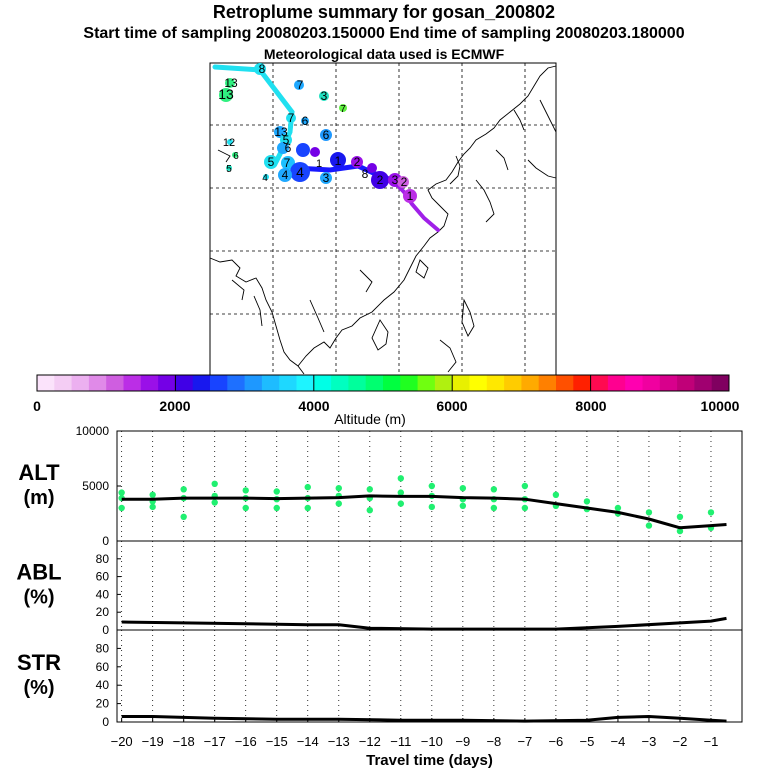 This screenshot has height=768, width=768. What do you see at coordinates (432, 741) in the screenshot?
I see `x-tick-label: −10` at bounding box center [432, 741].